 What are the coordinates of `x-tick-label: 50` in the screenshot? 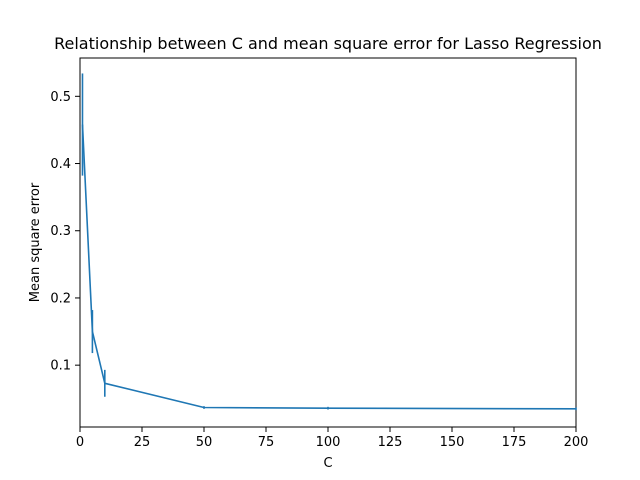 It's located at (204, 442).